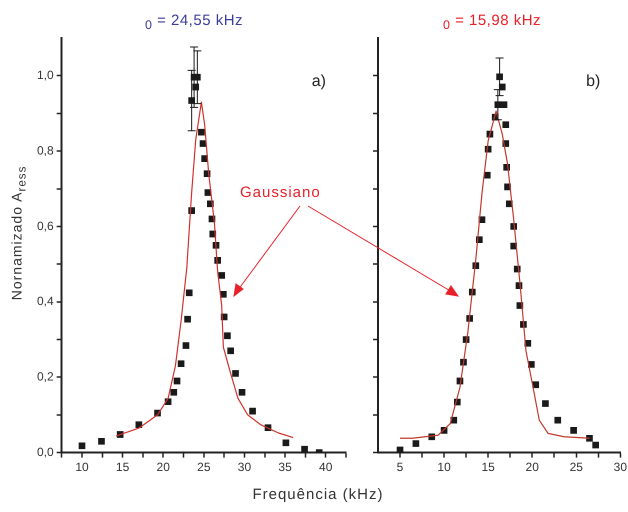 This screenshot has width=628, height=512. What do you see at coordinates (45, 451) in the screenshot?
I see `y-tick-label: 0,0` at bounding box center [45, 451].